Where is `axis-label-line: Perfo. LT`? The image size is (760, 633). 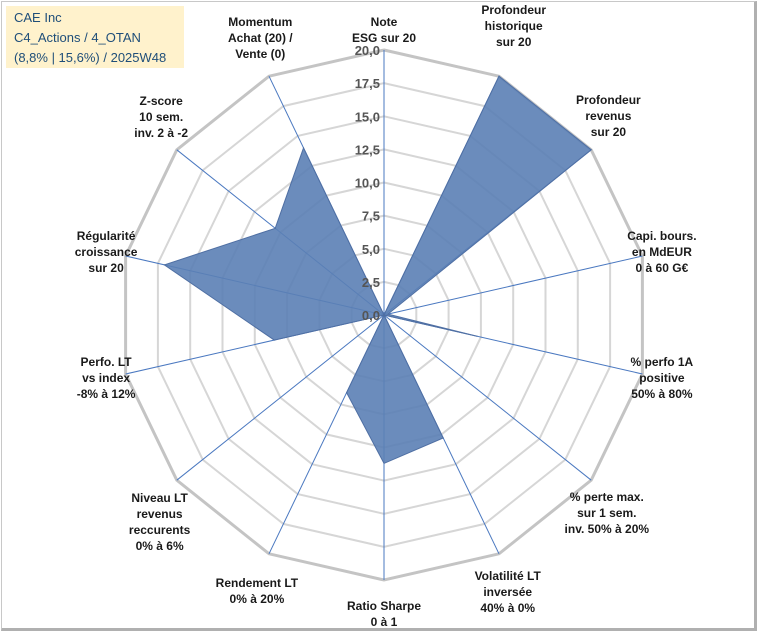 axis-label-line: Perfo. LT is located at coordinates (106, 362).